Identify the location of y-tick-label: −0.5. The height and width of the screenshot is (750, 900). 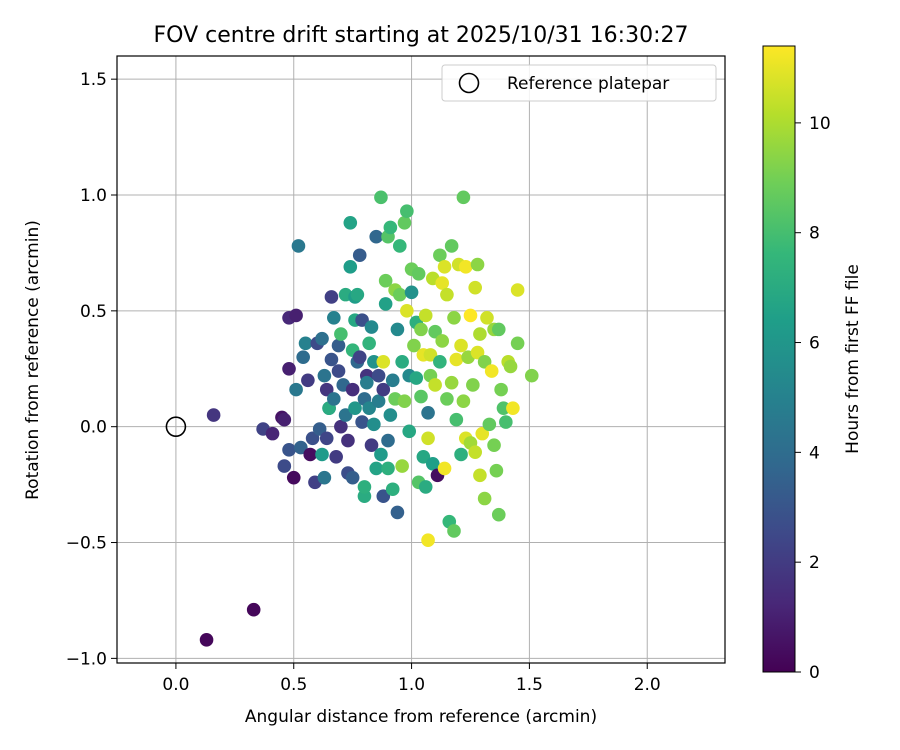
(86, 544).